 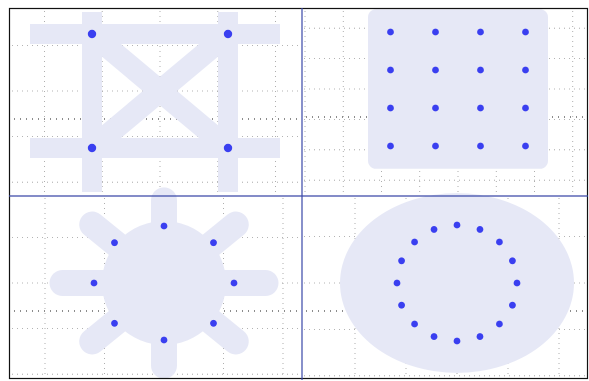 I want to click on noise-band-diagonal, so click(x=160, y=91).